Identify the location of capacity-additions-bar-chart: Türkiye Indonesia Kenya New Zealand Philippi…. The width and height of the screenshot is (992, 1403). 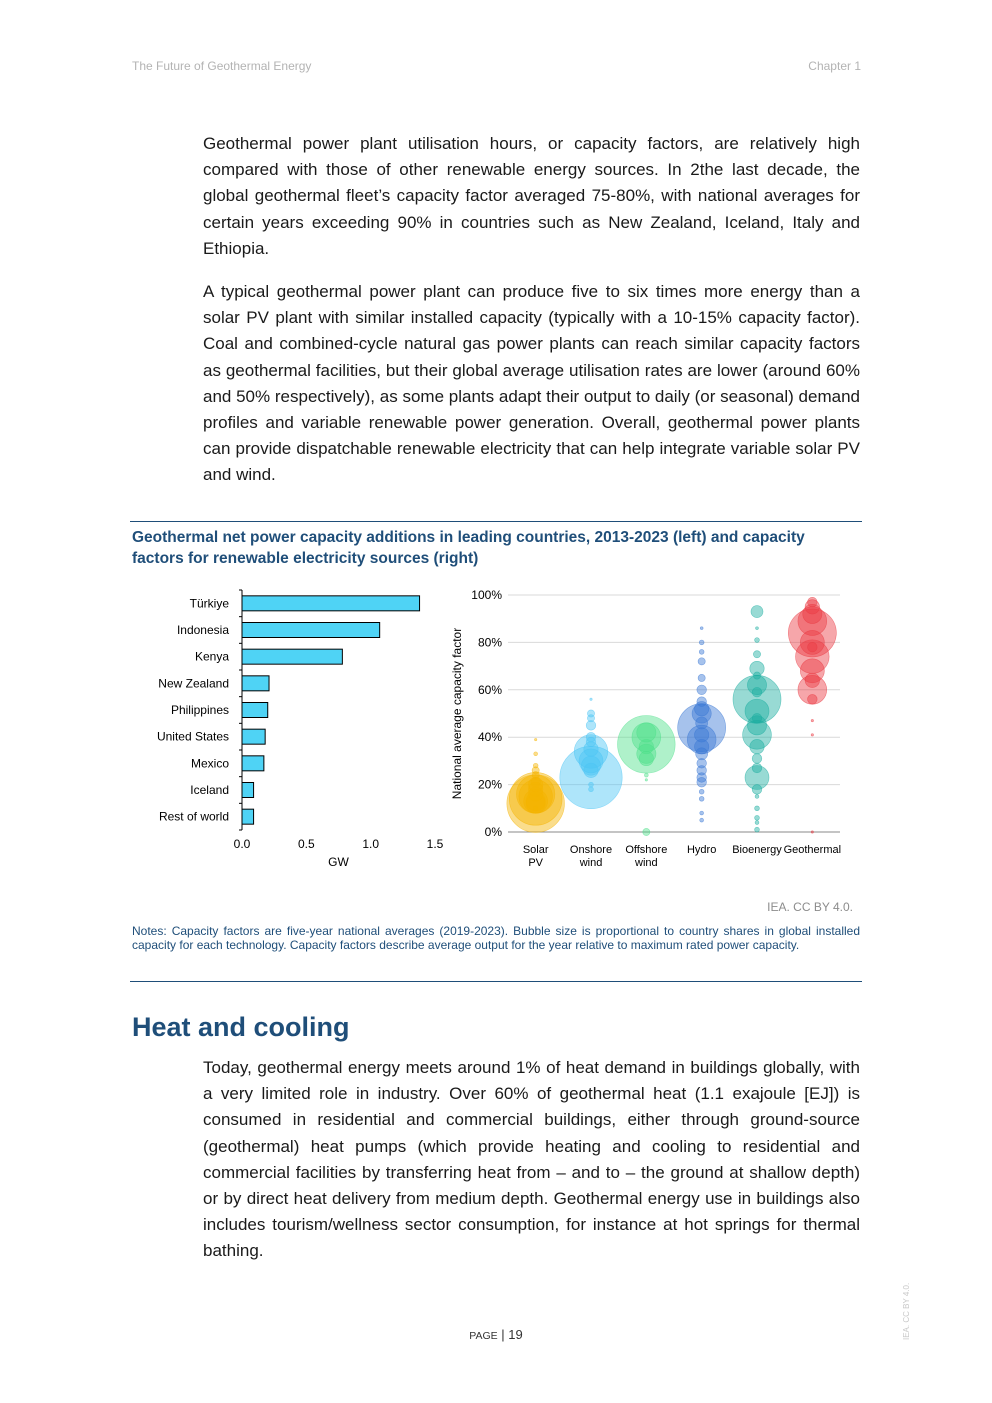
(300, 729).